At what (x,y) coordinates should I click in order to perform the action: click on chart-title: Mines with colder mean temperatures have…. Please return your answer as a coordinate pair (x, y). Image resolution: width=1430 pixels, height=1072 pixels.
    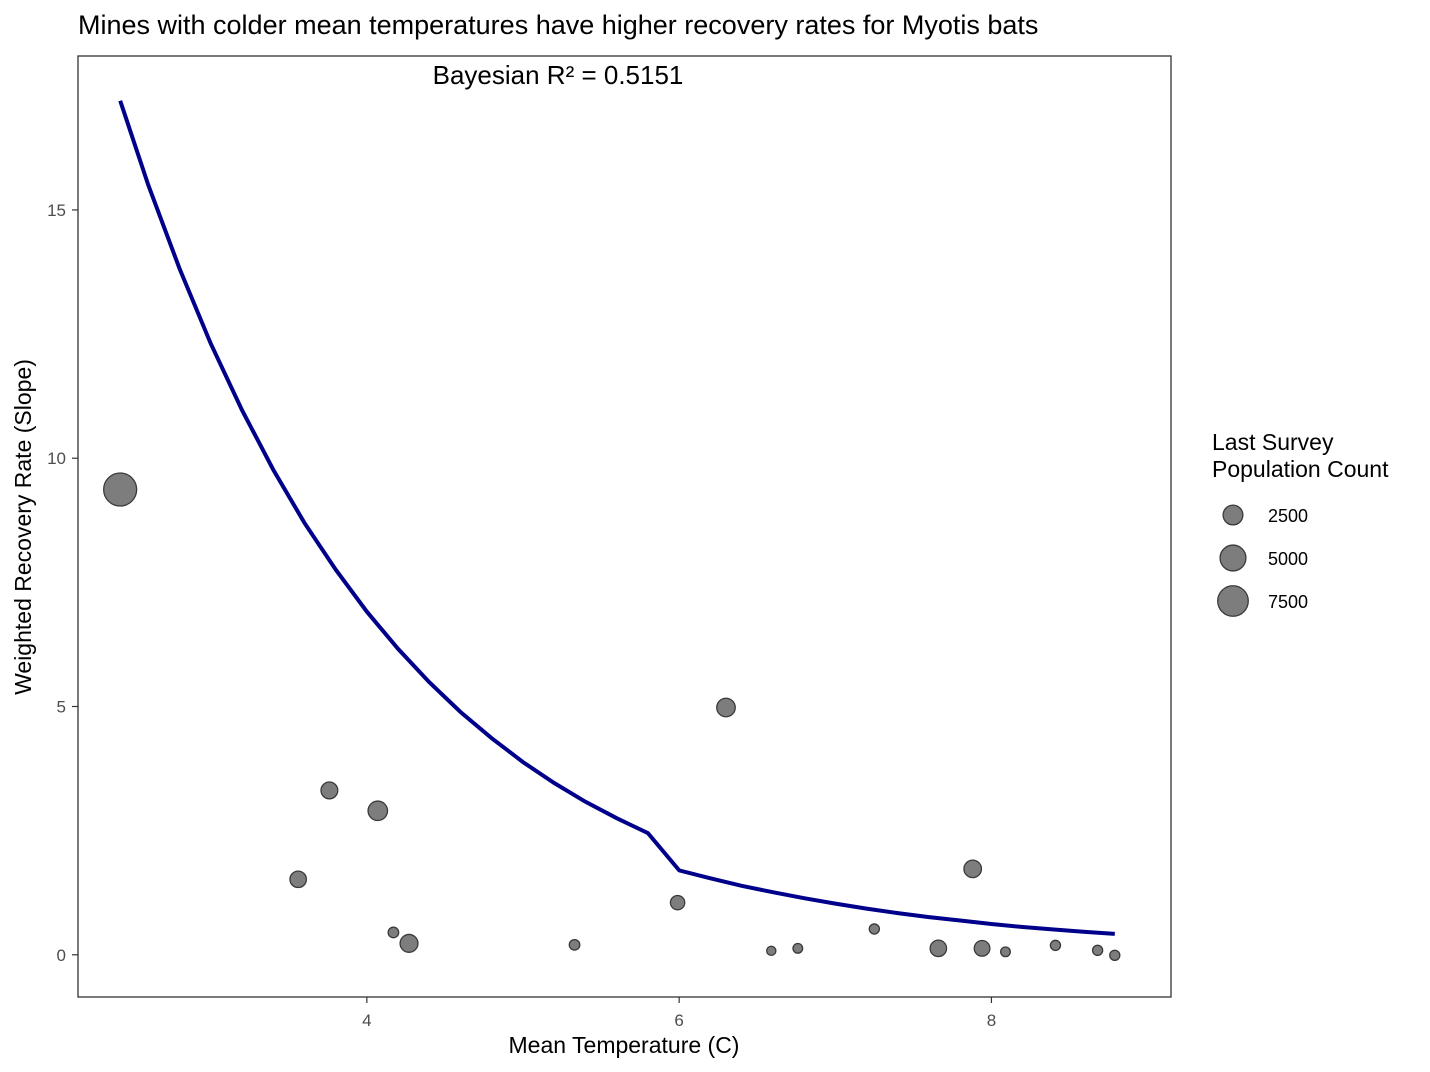
    Looking at the image, I should click on (558, 25).